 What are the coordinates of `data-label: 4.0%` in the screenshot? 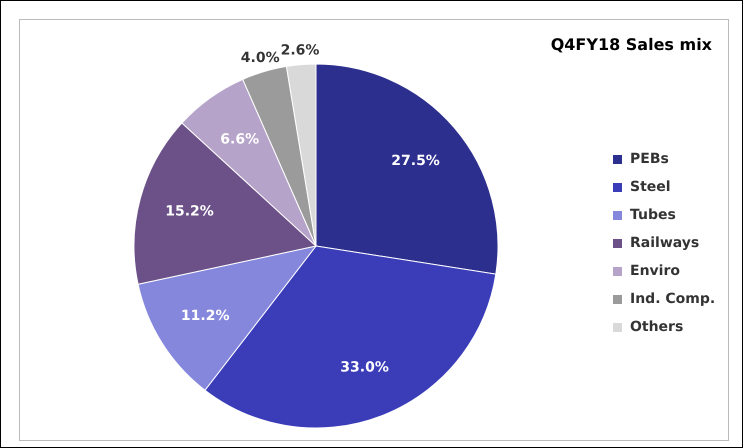 It's located at (260, 58).